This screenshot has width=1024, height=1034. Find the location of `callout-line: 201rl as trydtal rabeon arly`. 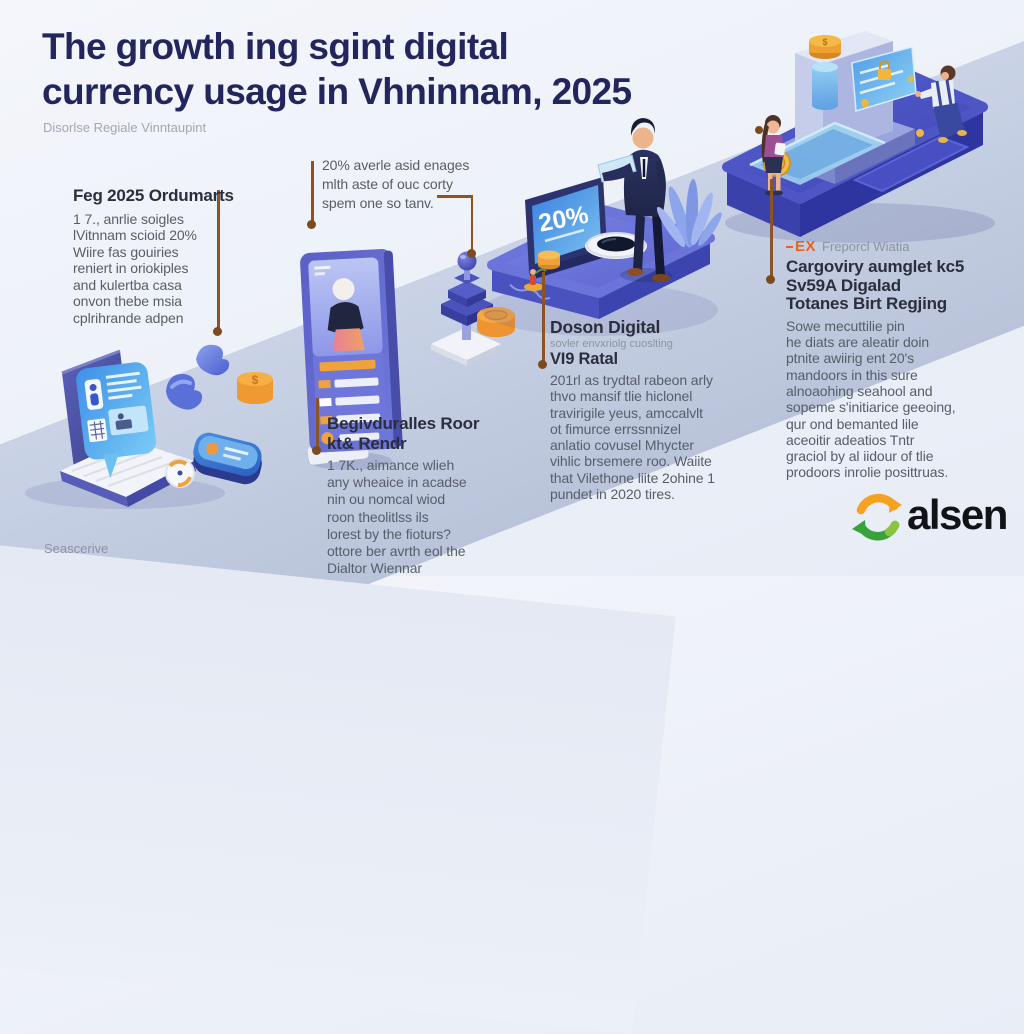

callout-line: 201rl as trydtal rabeon arly is located at coordinates (631, 380).